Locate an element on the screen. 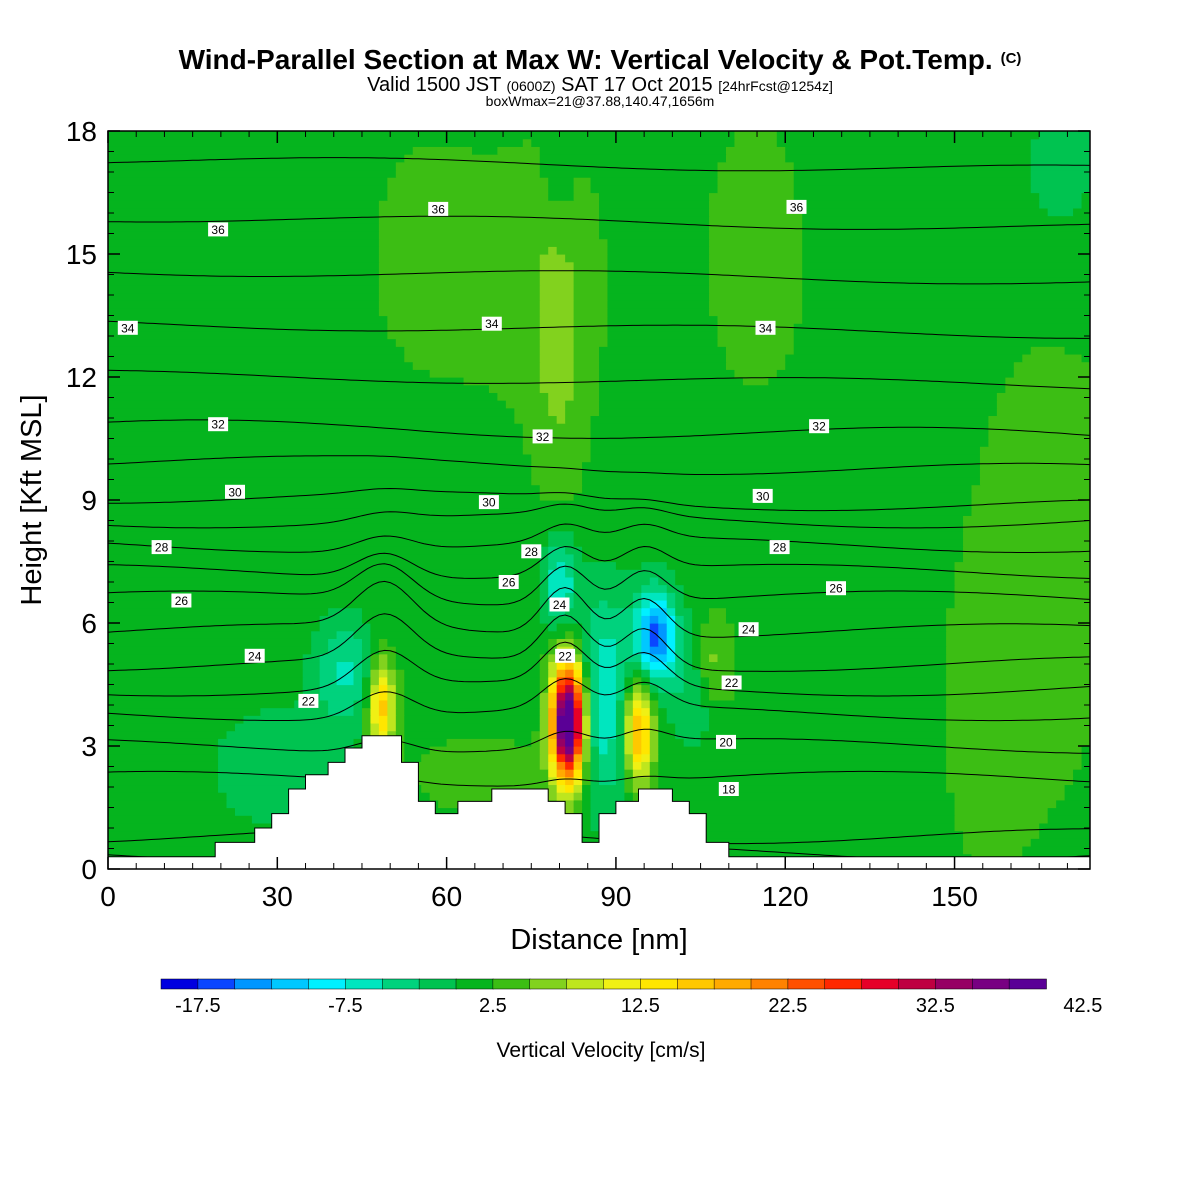  isentrope-label-text: 28 is located at coordinates (162, 548).